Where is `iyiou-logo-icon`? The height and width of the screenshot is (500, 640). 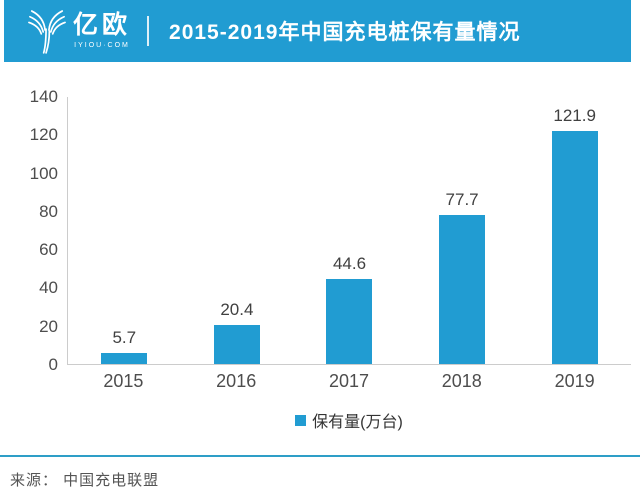 iyiou-logo-icon is located at coordinates (47, 32).